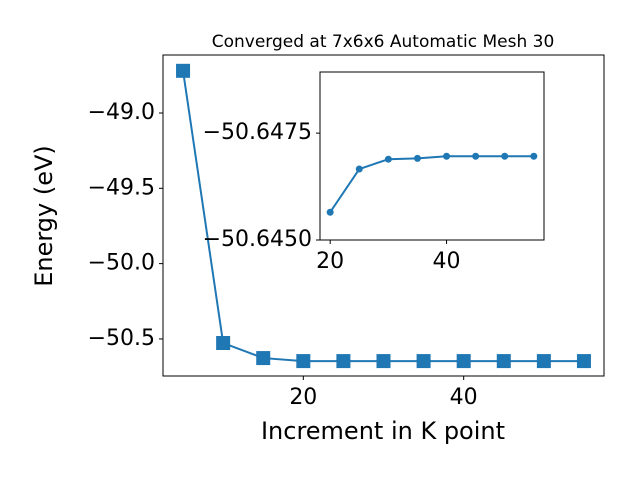  Describe the element at coordinates (383, 431) in the screenshot. I see `x-axis-label: Increment in K point` at that location.